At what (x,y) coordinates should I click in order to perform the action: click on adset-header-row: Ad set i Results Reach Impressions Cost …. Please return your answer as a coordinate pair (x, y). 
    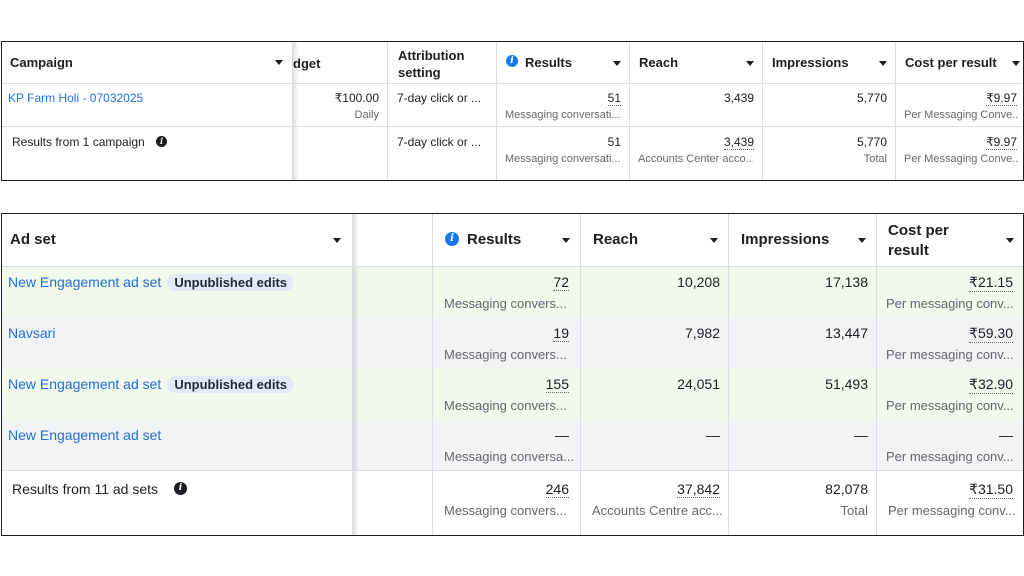
    Looking at the image, I should click on (512, 240).